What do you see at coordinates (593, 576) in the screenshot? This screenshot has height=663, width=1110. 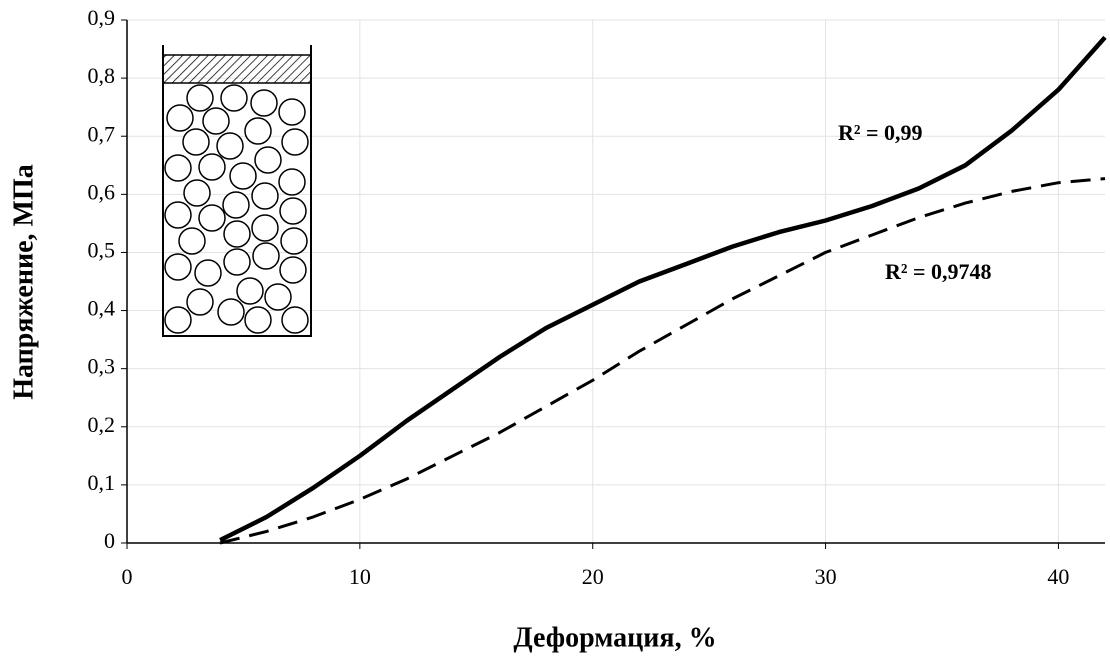 I see `x-tick-label: 20` at bounding box center [593, 576].